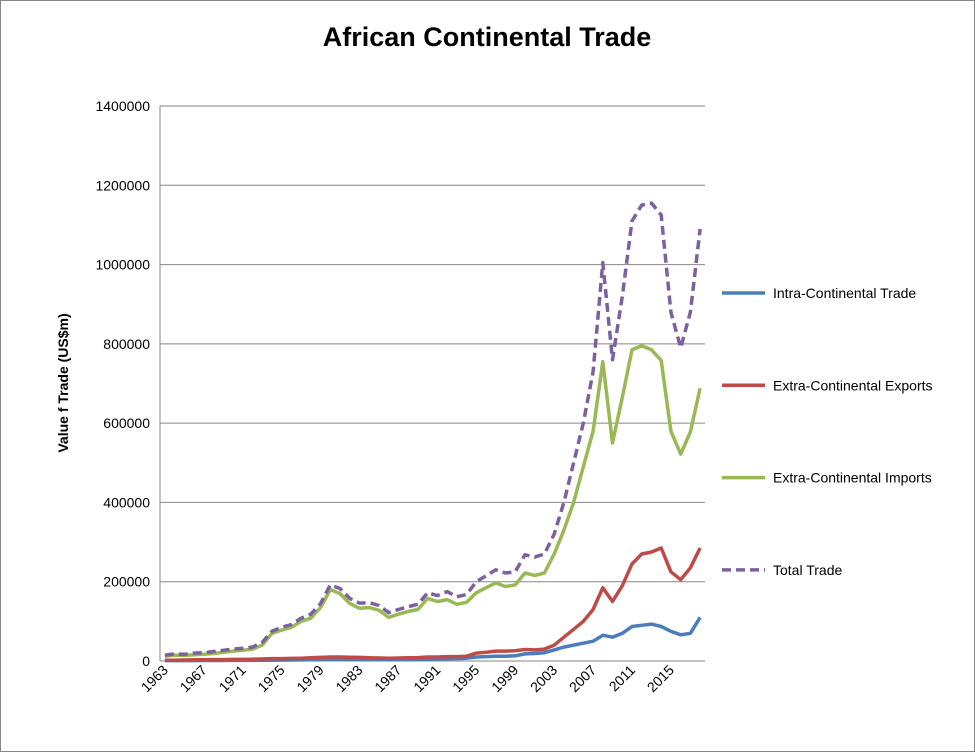  I want to click on legend-label: Total Trade, so click(807, 570).